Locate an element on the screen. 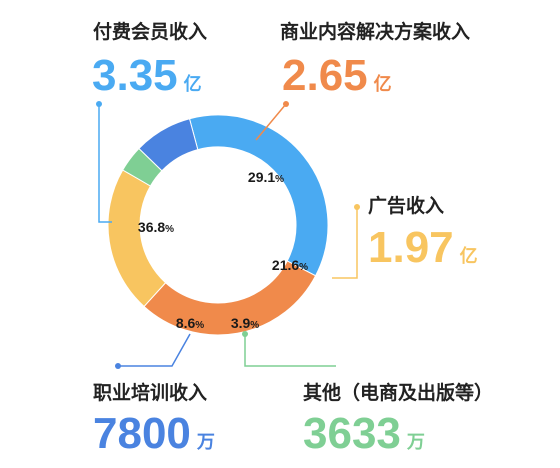 This screenshot has width=560, height=468. connector-advertising is located at coordinates (345, 243).